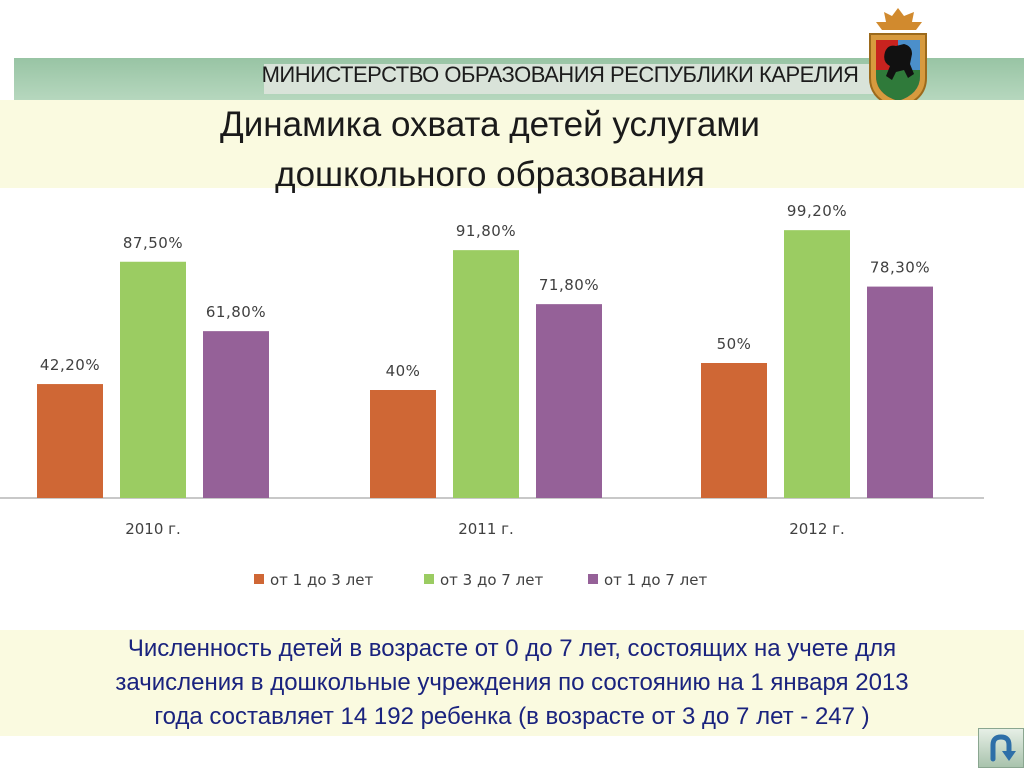 Image resolution: width=1024 pixels, height=772 pixels. I want to click on note-band, so click(512, 683).